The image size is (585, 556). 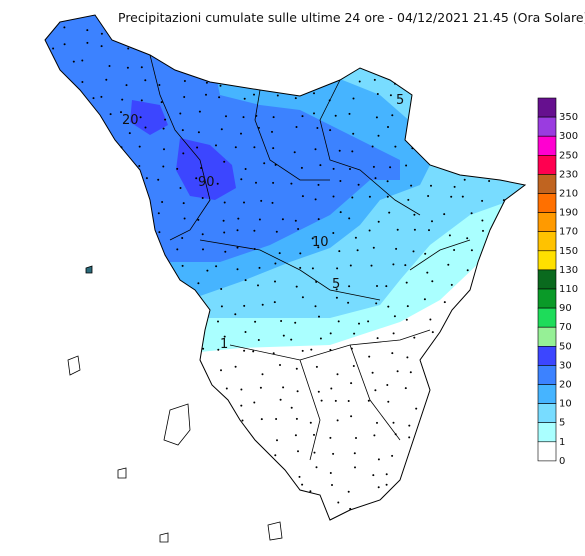 I want to click on legend-label: 5, so click(x=562, y=423).